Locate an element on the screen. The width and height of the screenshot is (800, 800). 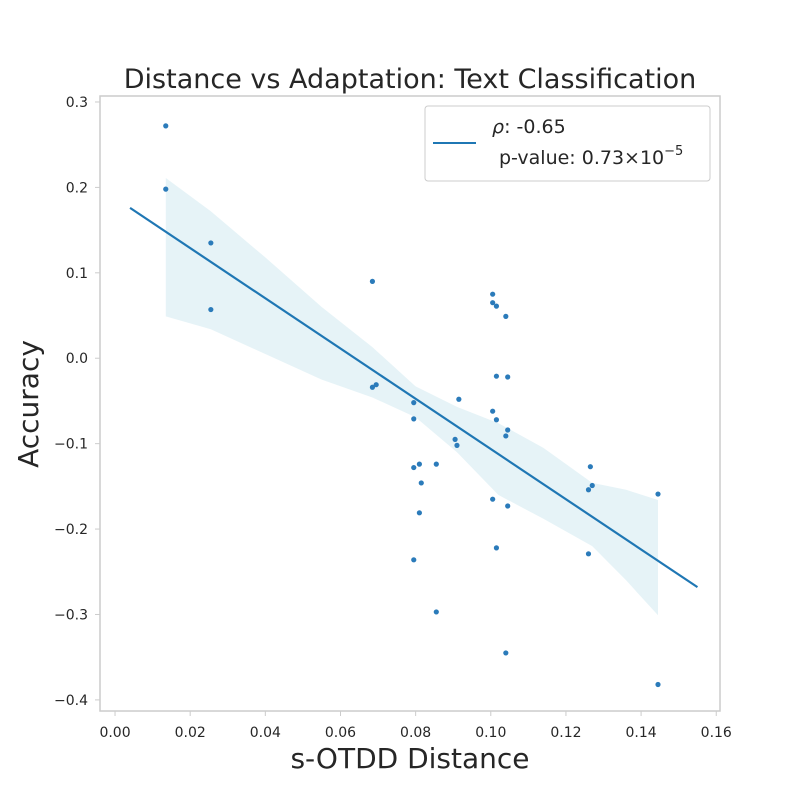
y-tick-label: −0.3 is located at coordinates (71, 615).